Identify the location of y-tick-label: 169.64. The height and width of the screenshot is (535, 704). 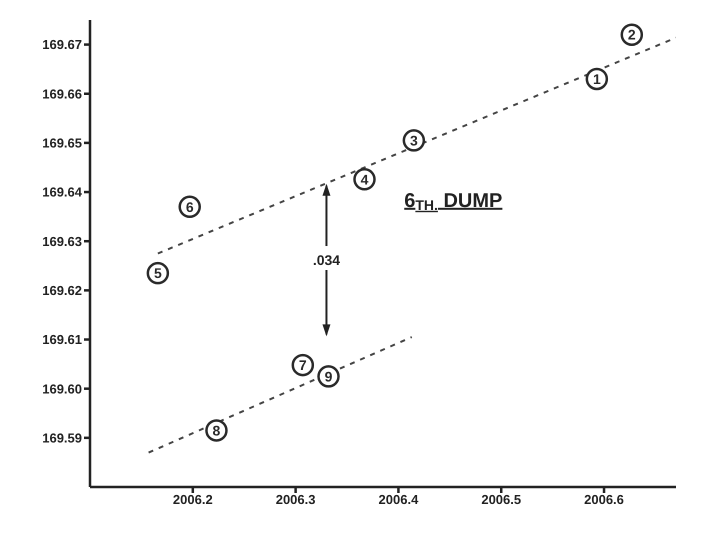
(62, 192).